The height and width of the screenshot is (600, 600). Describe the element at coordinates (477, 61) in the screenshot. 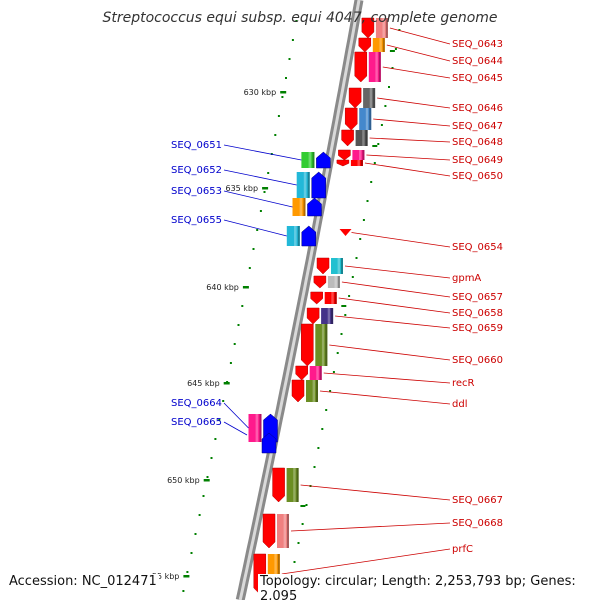

I see `label-SEQ_0644: SEQ_0644` at that location.